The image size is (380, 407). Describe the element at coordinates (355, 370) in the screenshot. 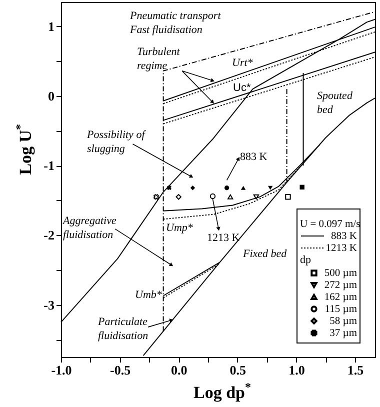

I see `x-tick-label: 1.5` at that location.